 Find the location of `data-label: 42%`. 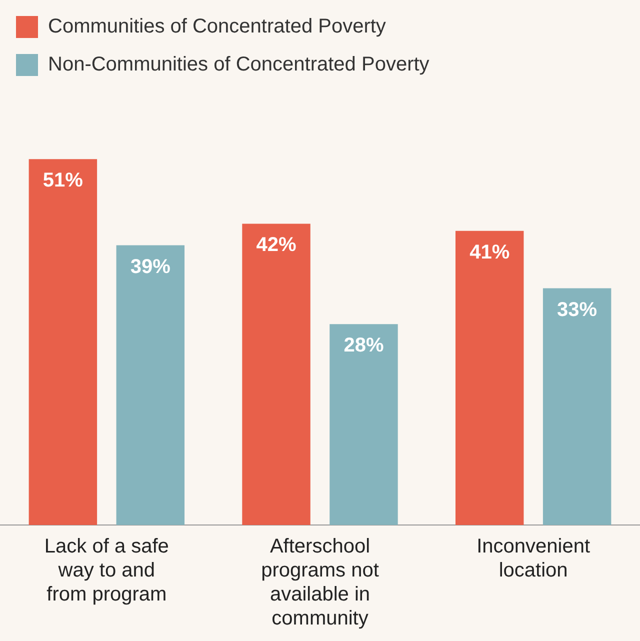

data-label: 42% is located at coordinates (276, 245).